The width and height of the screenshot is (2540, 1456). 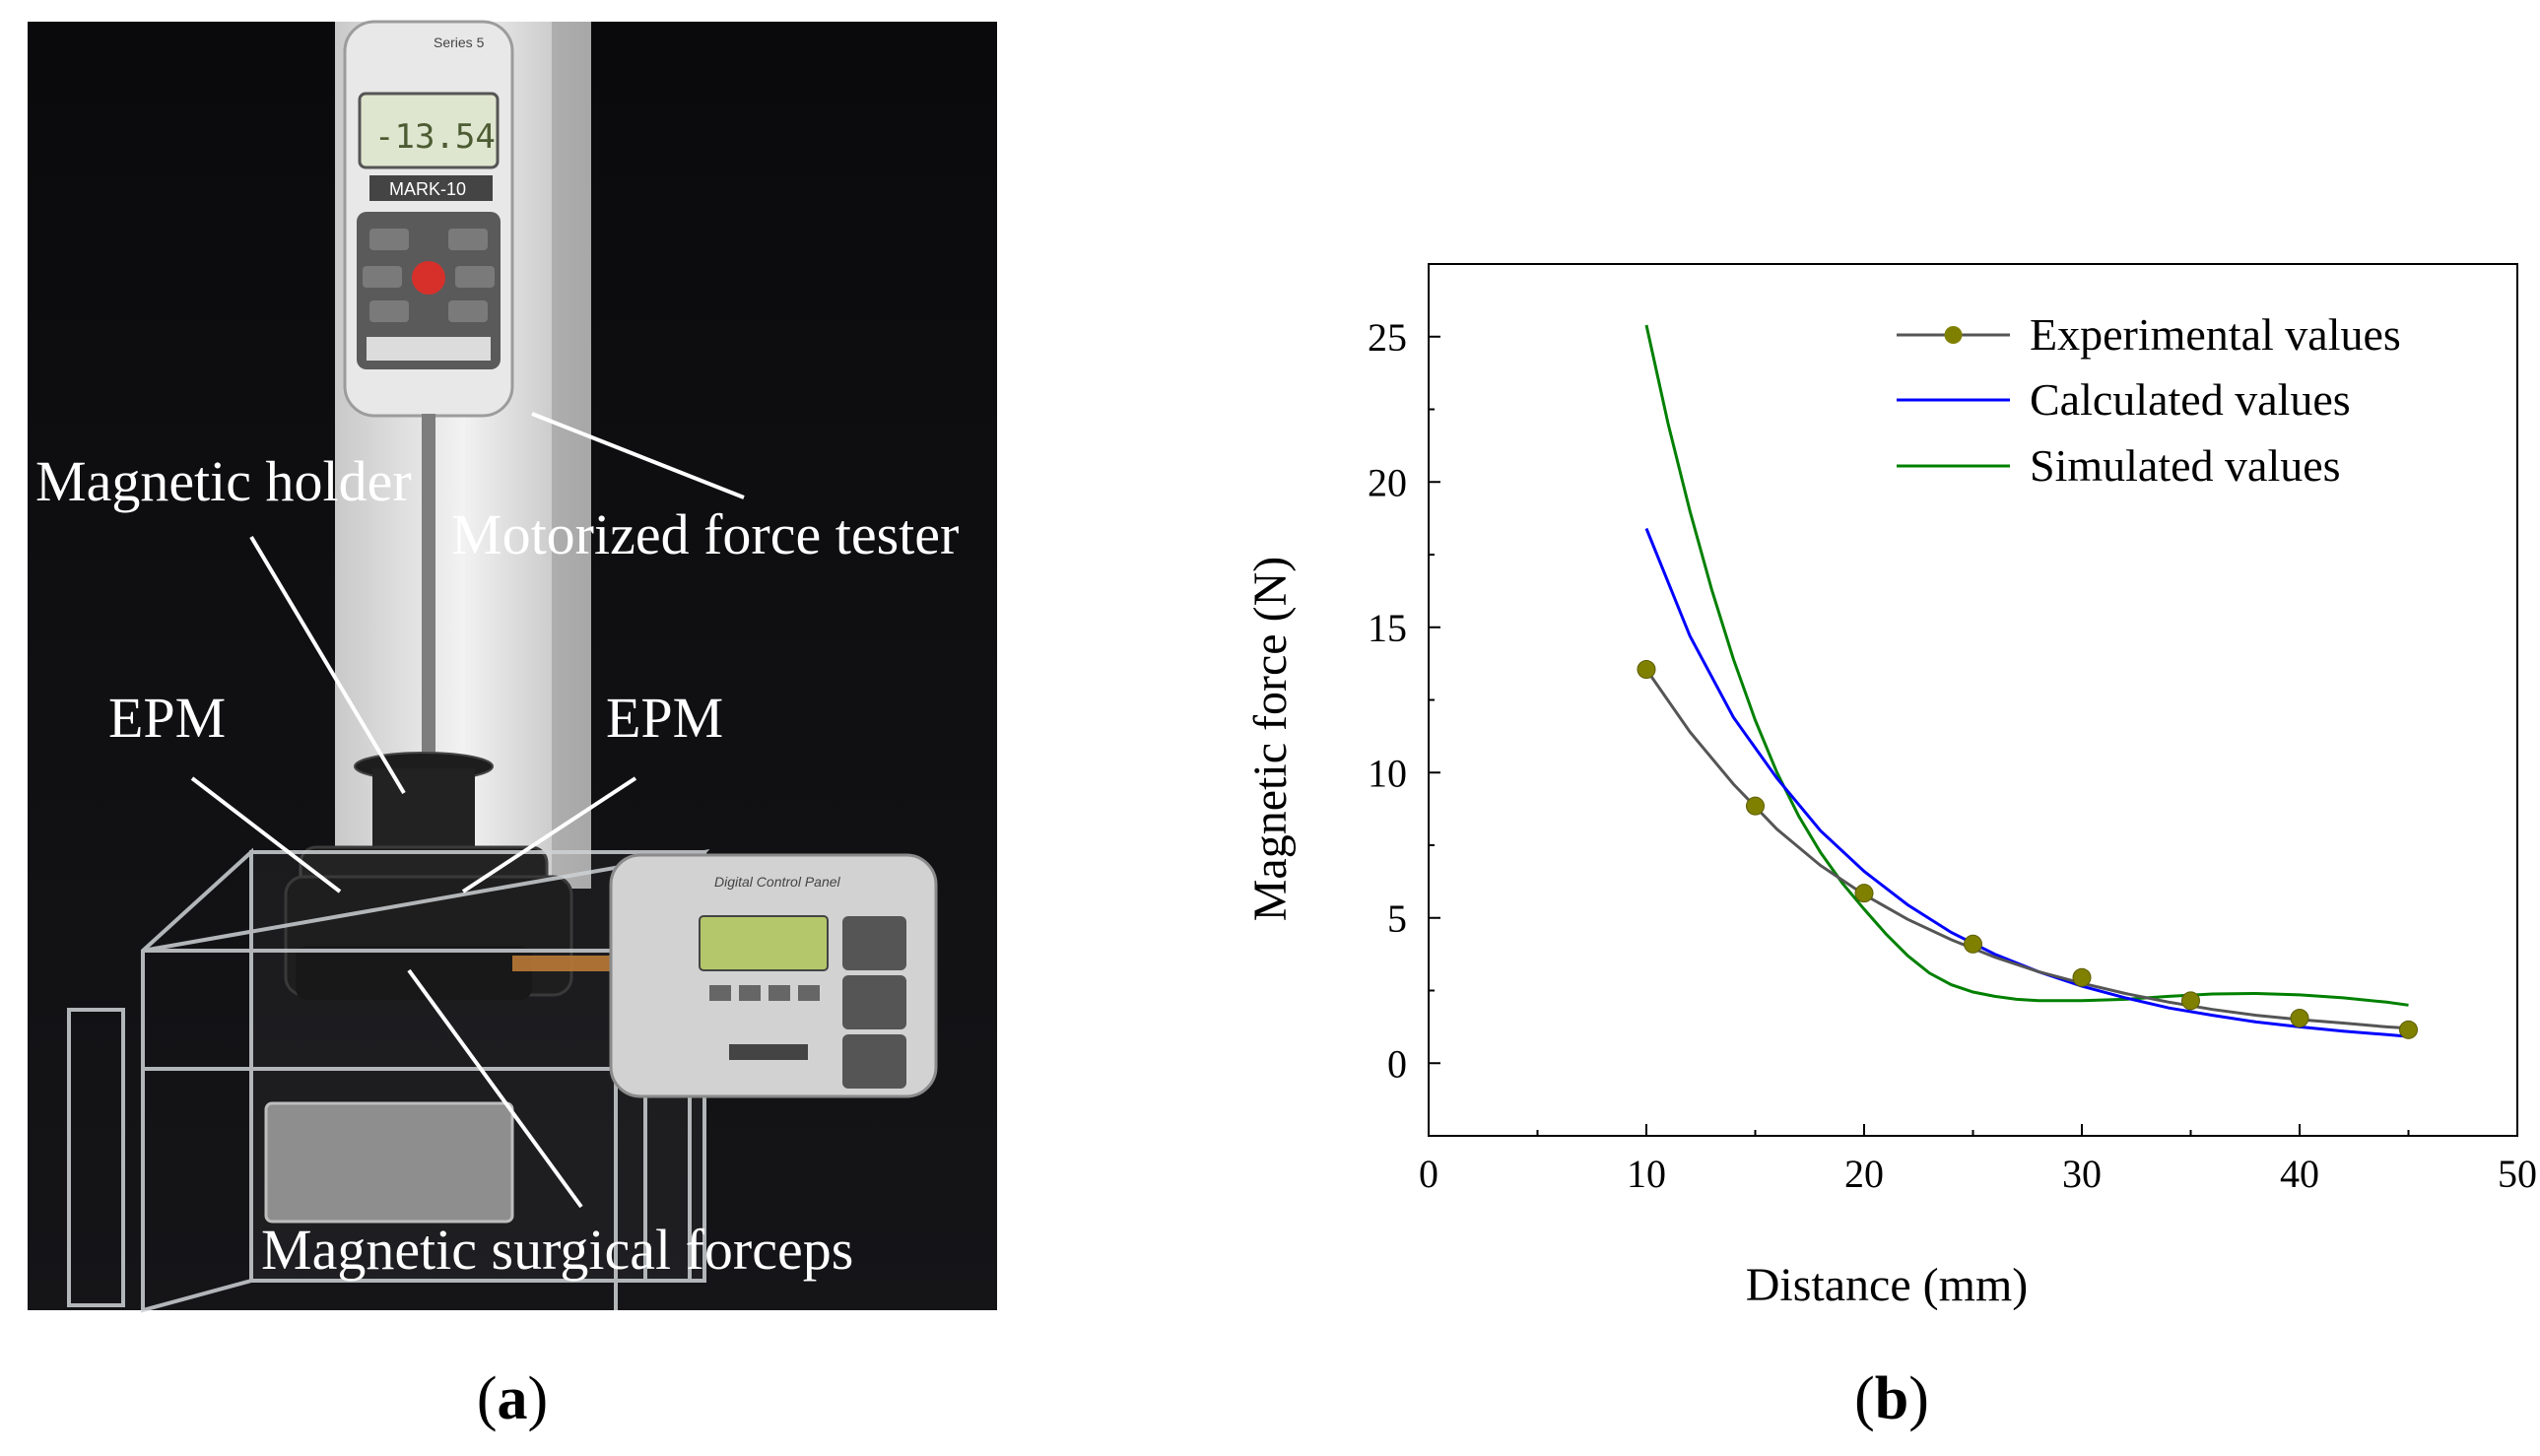 What do you see at coordinates (1978, 1160) in the screenshot?
I see `x-axis: 0 10 20 30 40 50` at bounding box center [1978, 1160].